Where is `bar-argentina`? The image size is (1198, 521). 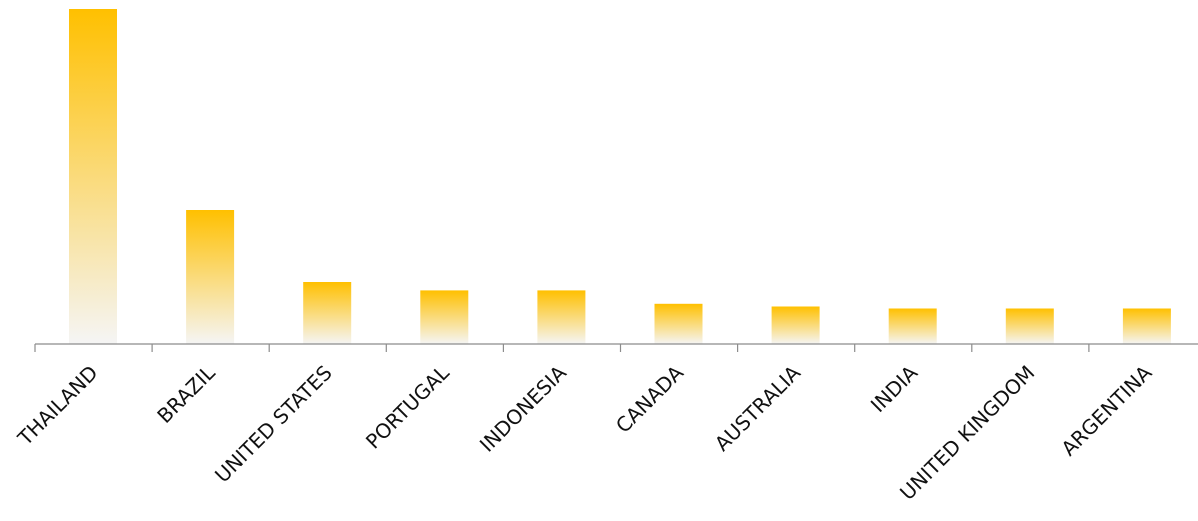 bar-argentina is located at coordinates (1146, 326).